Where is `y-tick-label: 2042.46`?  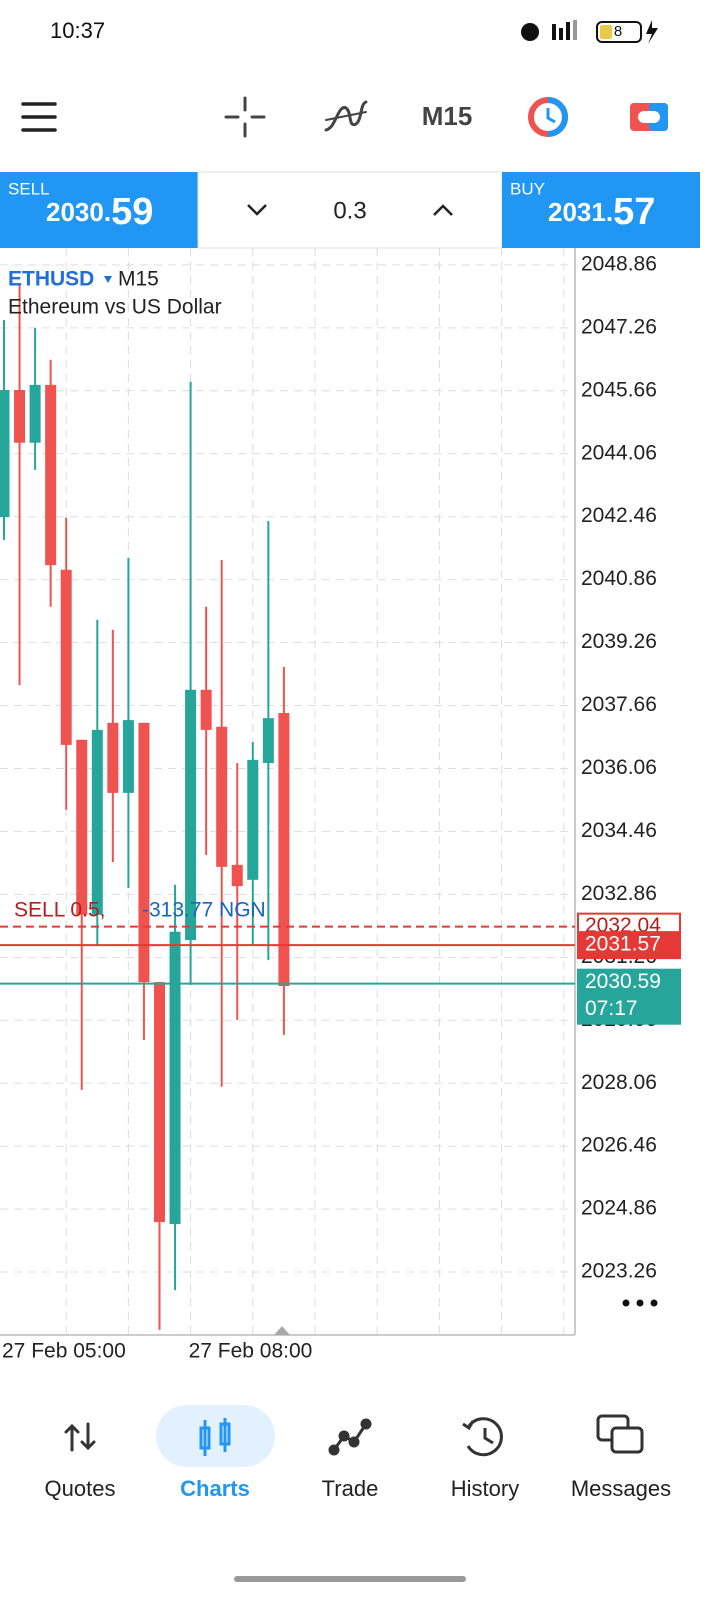 y-tick-label: 2042.46 is located at coordinates (619, 515).